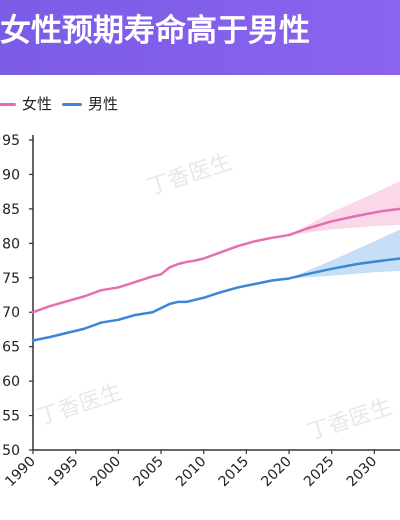 The width and height of the screenshot is (400, 520). What do you see at coordinates (11, 244) in the screenshot?
I see `y-tick-label: 80` at bounding box center [11, 244].